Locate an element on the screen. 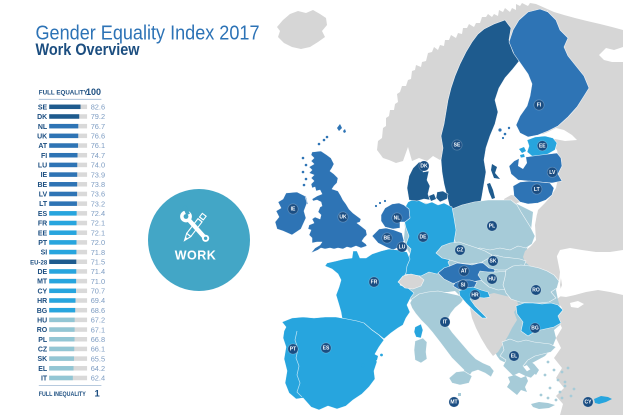 The image size is (623, 415). svg-text: 72.0 is located at coordinates (98, 242).